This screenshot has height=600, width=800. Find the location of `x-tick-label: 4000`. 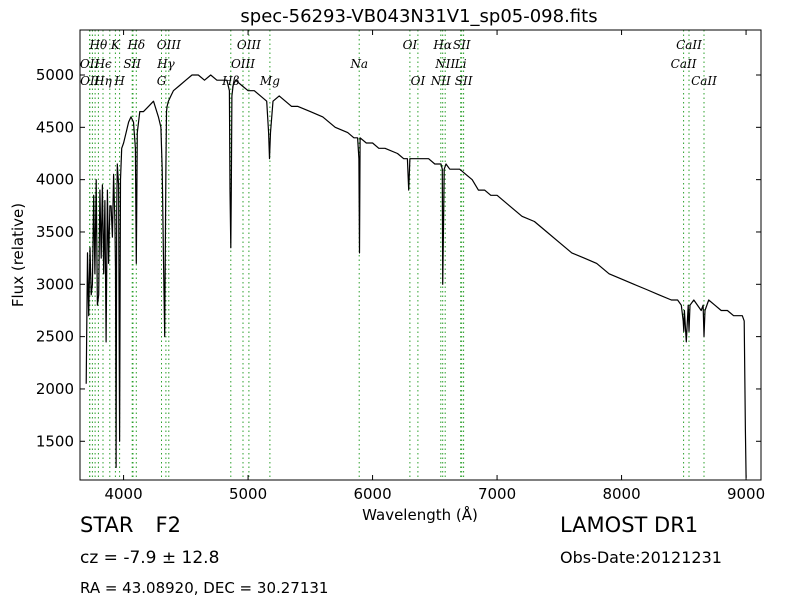

x-tick-label: 4000 is located at coordinates (123, 494).